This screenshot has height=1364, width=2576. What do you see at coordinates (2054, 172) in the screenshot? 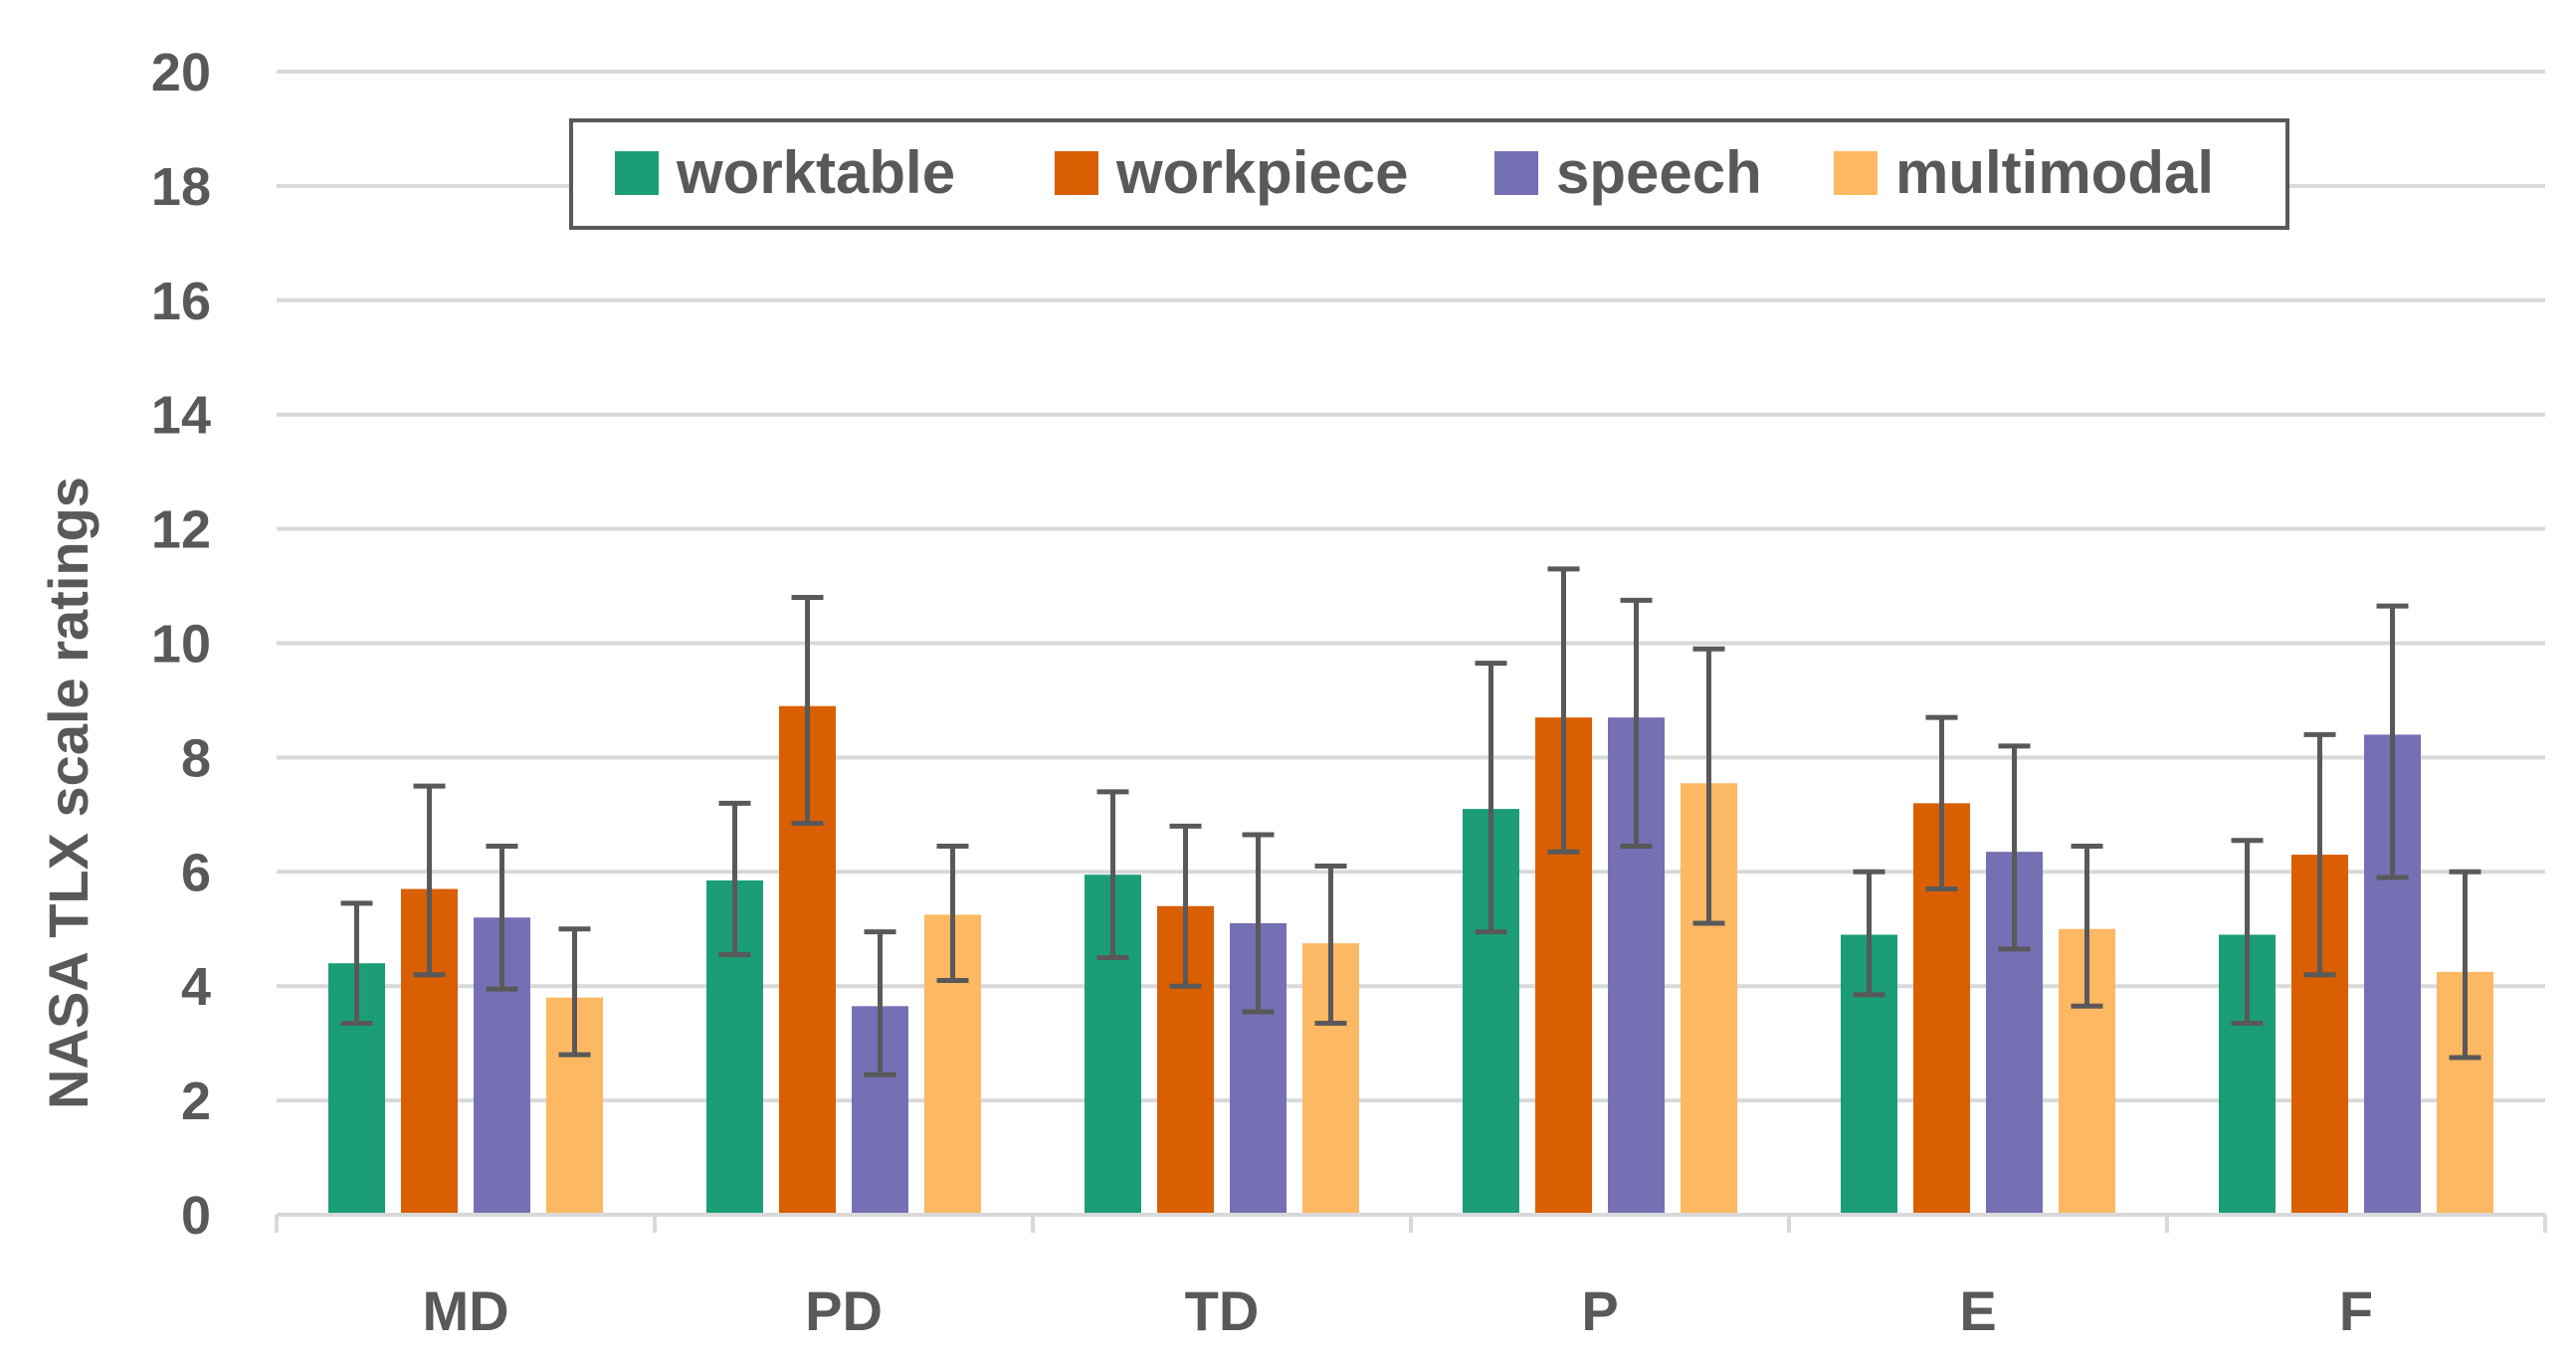
I see `legend-label-multimodal: multimodal` at bounding box center [2054, 172].